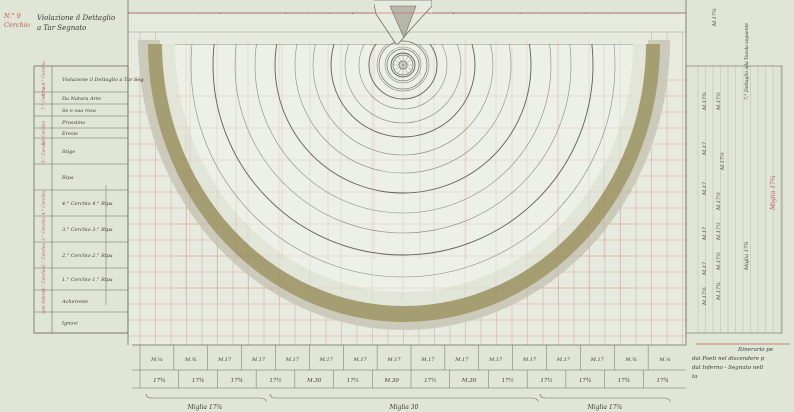 The image size is (794, 412). I want to click on right-note-miglia: Miglia 17¾, so click(773, 193).